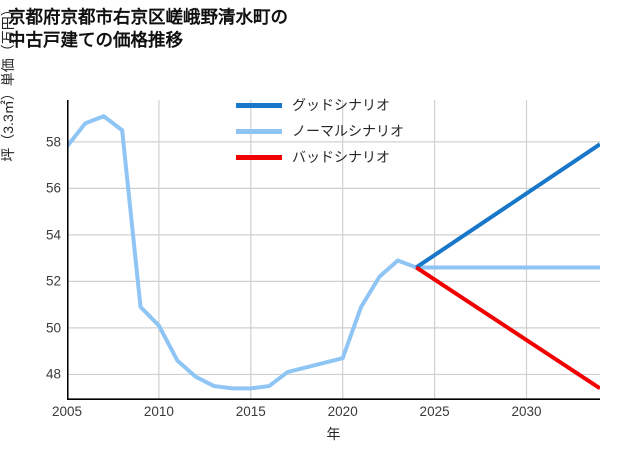 The height and width of the screenshot is (465, 621). Describe the element at coordinates (342, 411) in the screenshot. I see `x-tick-label: 2020` at that location.